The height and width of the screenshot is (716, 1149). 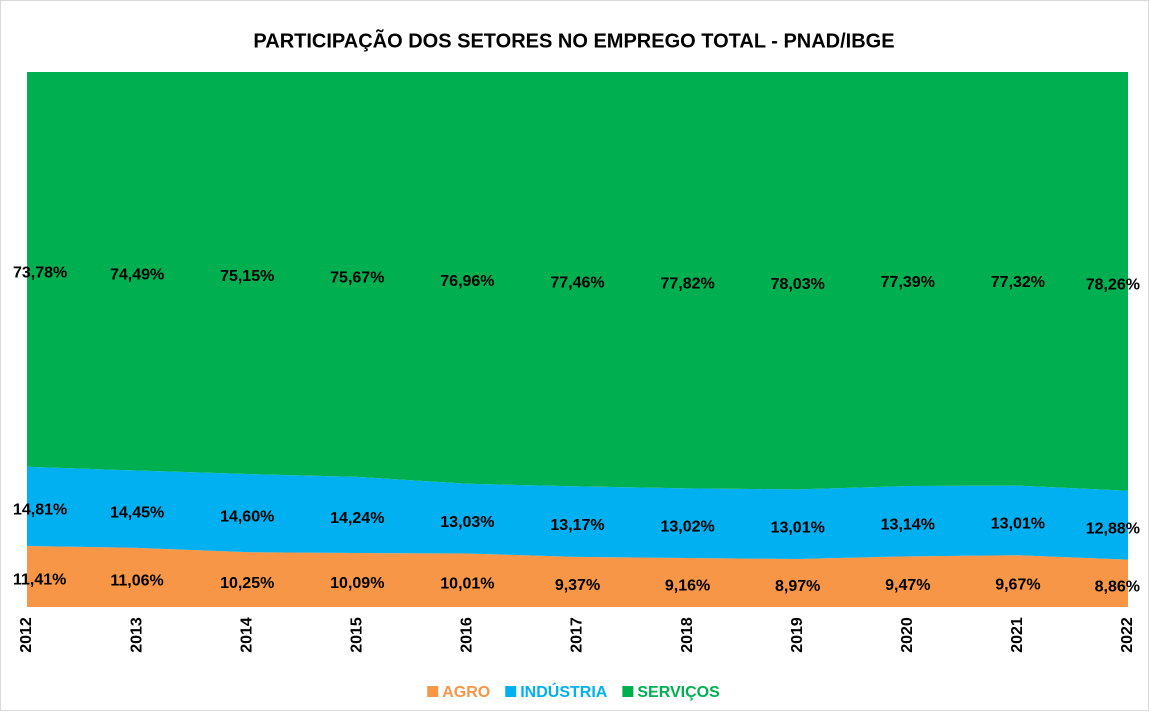 I want to click on x-tick-label: 2017, so click(x=577, y=635).